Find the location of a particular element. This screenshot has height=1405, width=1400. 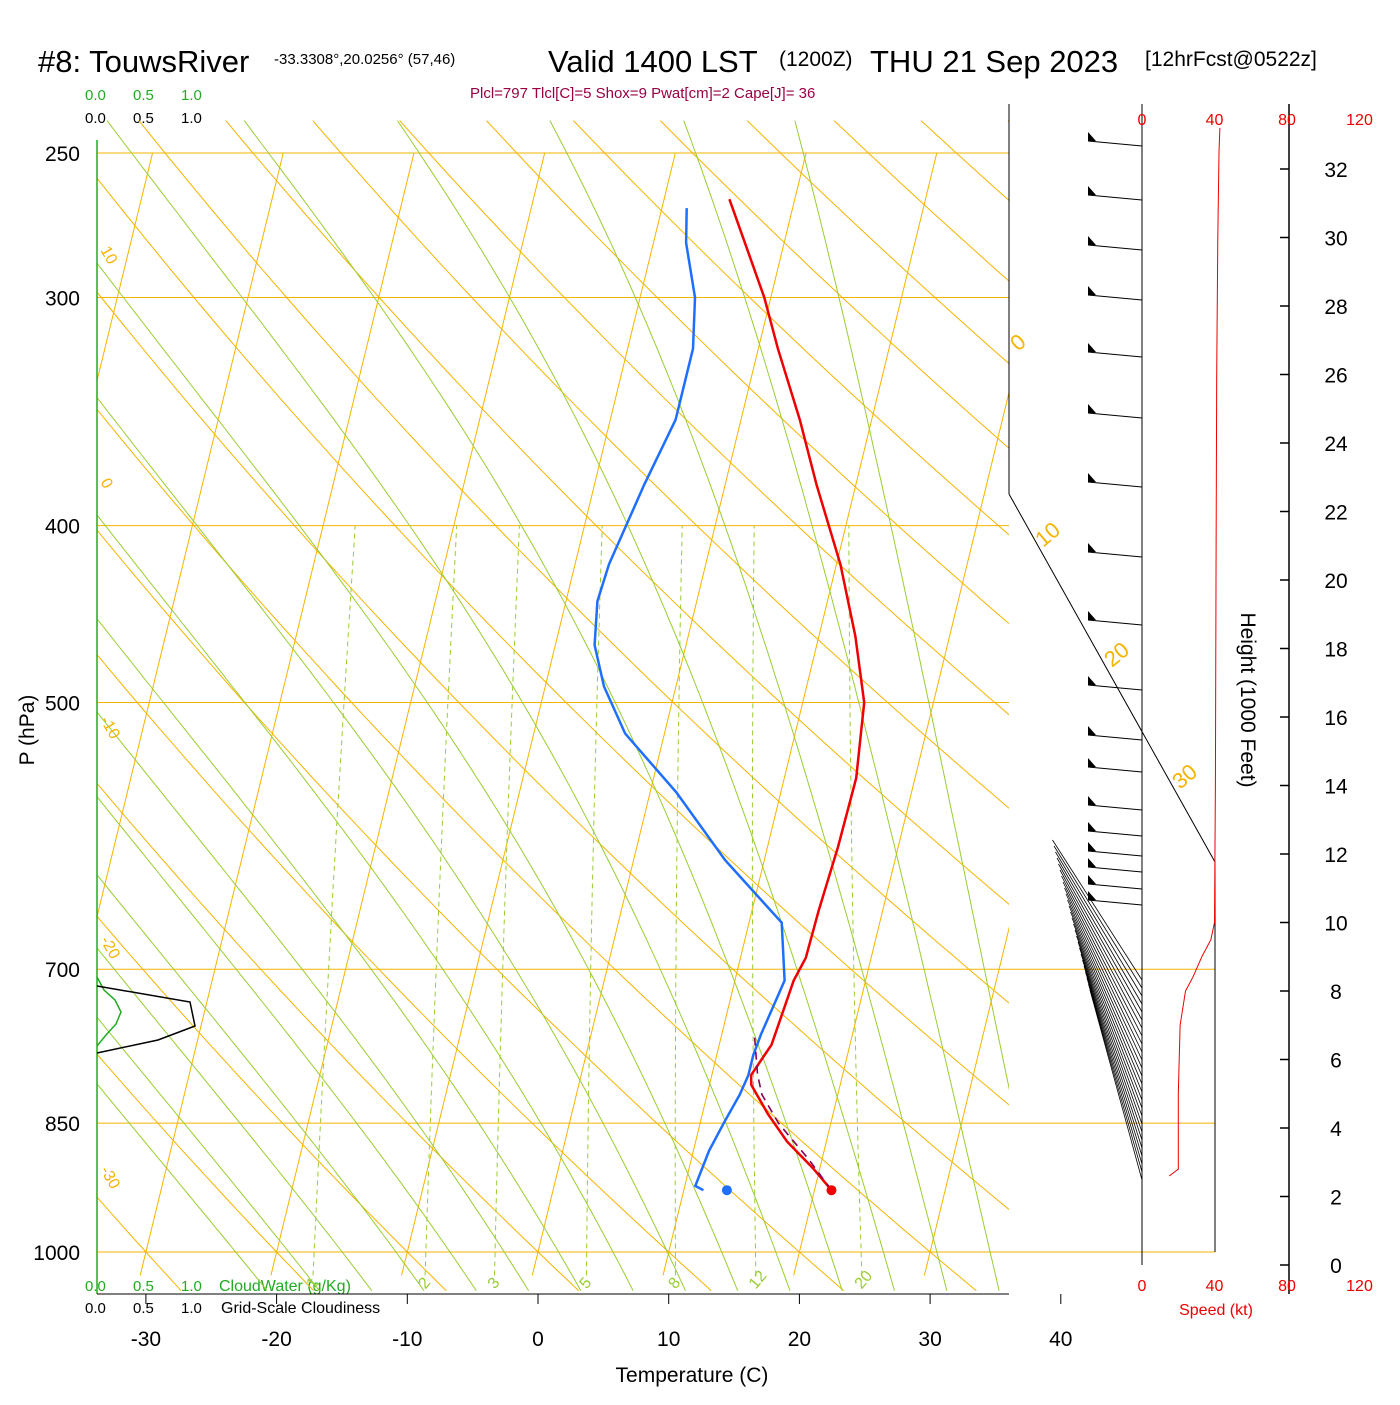

speed-axis-label: Speed (kt) is located at coordinates (1216, 1310).